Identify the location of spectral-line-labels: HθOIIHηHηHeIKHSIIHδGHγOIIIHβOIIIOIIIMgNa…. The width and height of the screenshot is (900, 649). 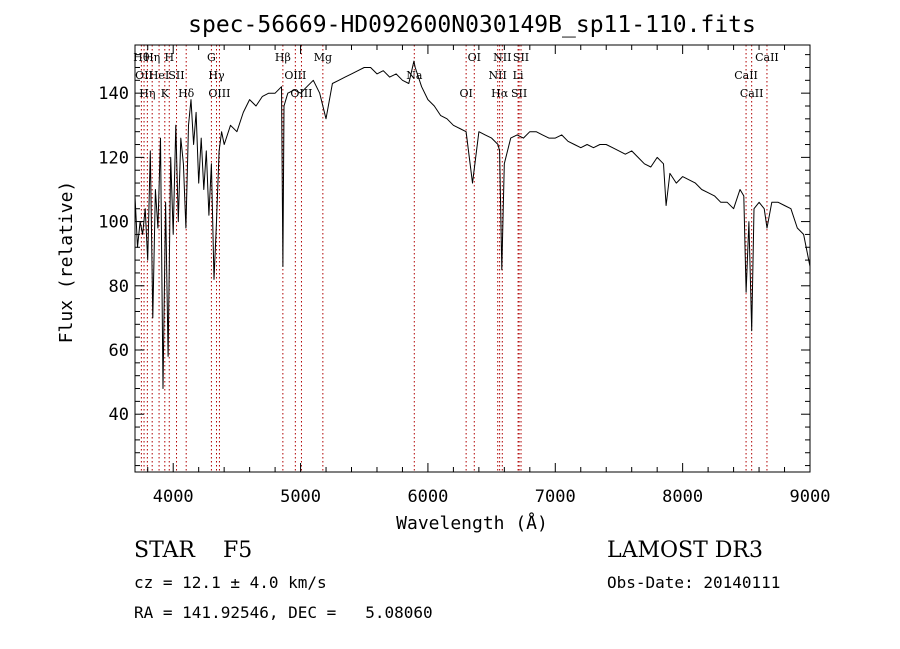
(456, 75).